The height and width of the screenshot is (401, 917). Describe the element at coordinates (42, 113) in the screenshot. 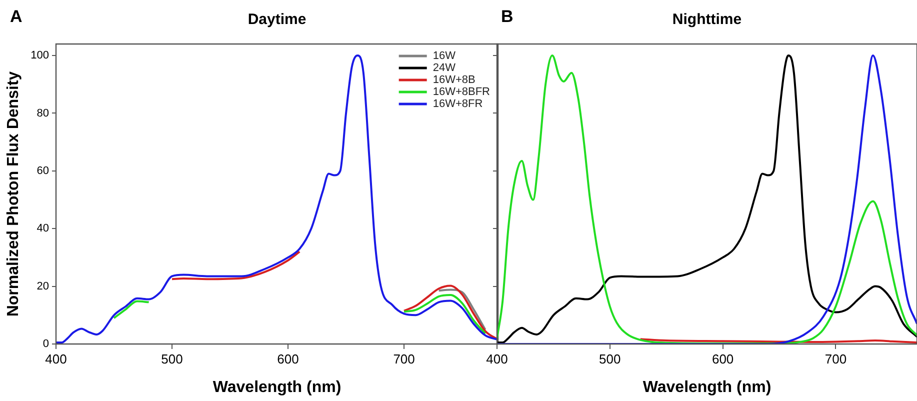

I see `y-tick-label: 80` at that location.